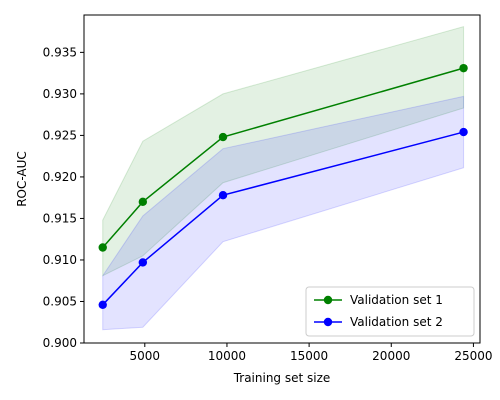 The width and height of the screenshot is (500, 400). Describe the element at coordinates (60, 301) in the screenshot. I see `y-tick-label: 0.905` at that location.